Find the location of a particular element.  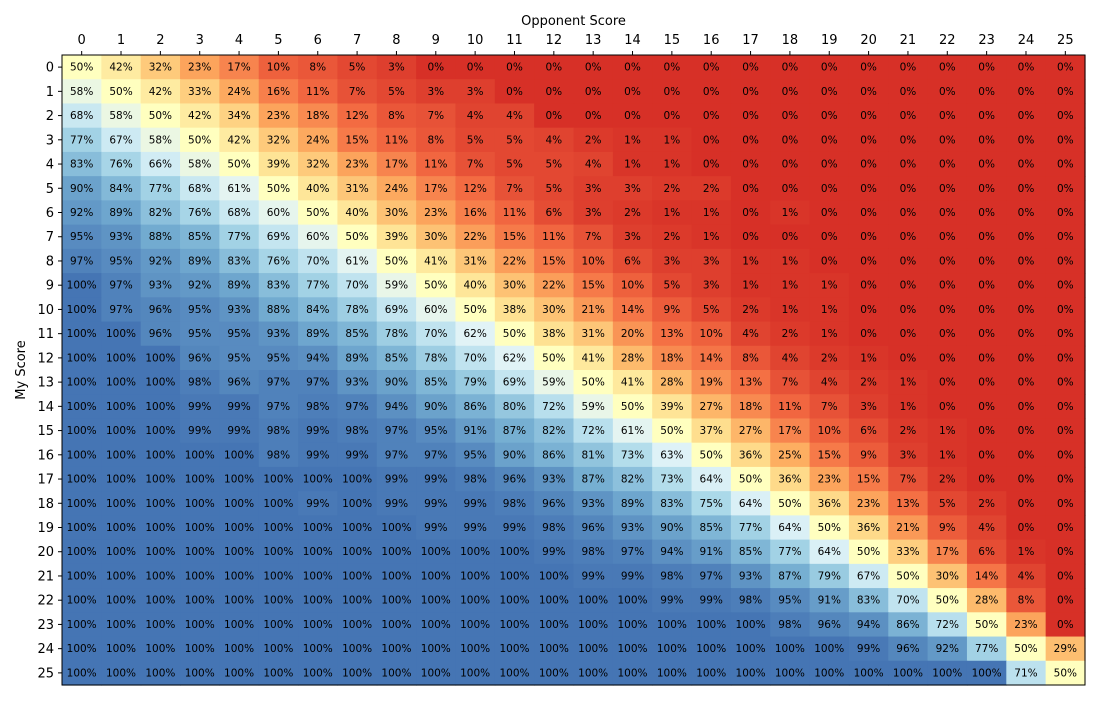

heatmap-cell-label: 8% is located at coordinates (435, 140).